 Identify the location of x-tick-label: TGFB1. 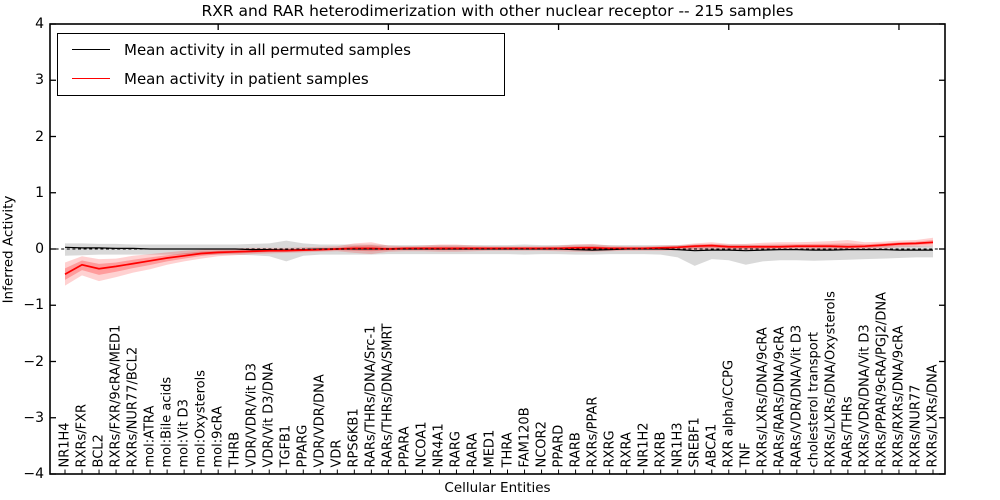
(286, 446).